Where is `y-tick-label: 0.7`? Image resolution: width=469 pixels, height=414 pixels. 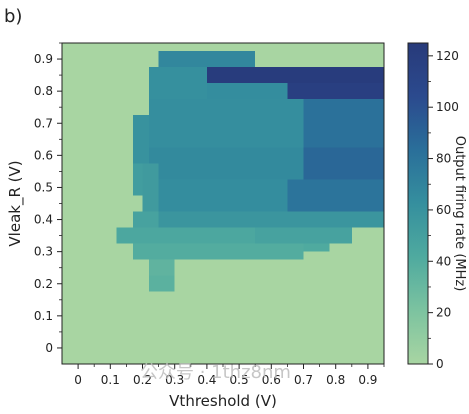 y-tick-label: 0.7 is located at coordinates (43, 123).